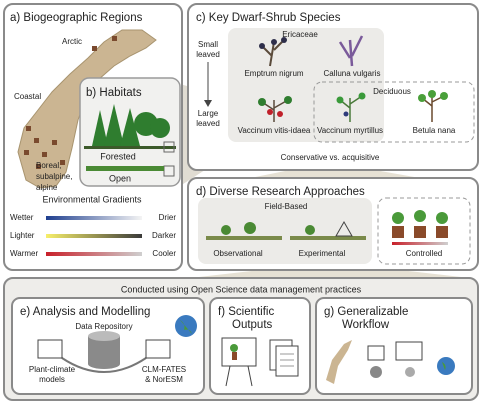 The image size is (483, 404). Describe the element at coordinates (52, 379) in the screenshot. I see `model-label: models` at that location.